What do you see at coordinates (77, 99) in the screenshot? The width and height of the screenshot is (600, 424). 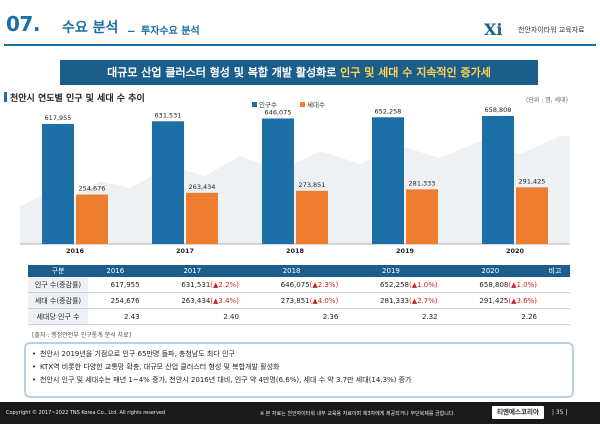 I see `chart-title: 천안시 연도별 인구 및 세대 수 추이` at bounding box center [77, 99].